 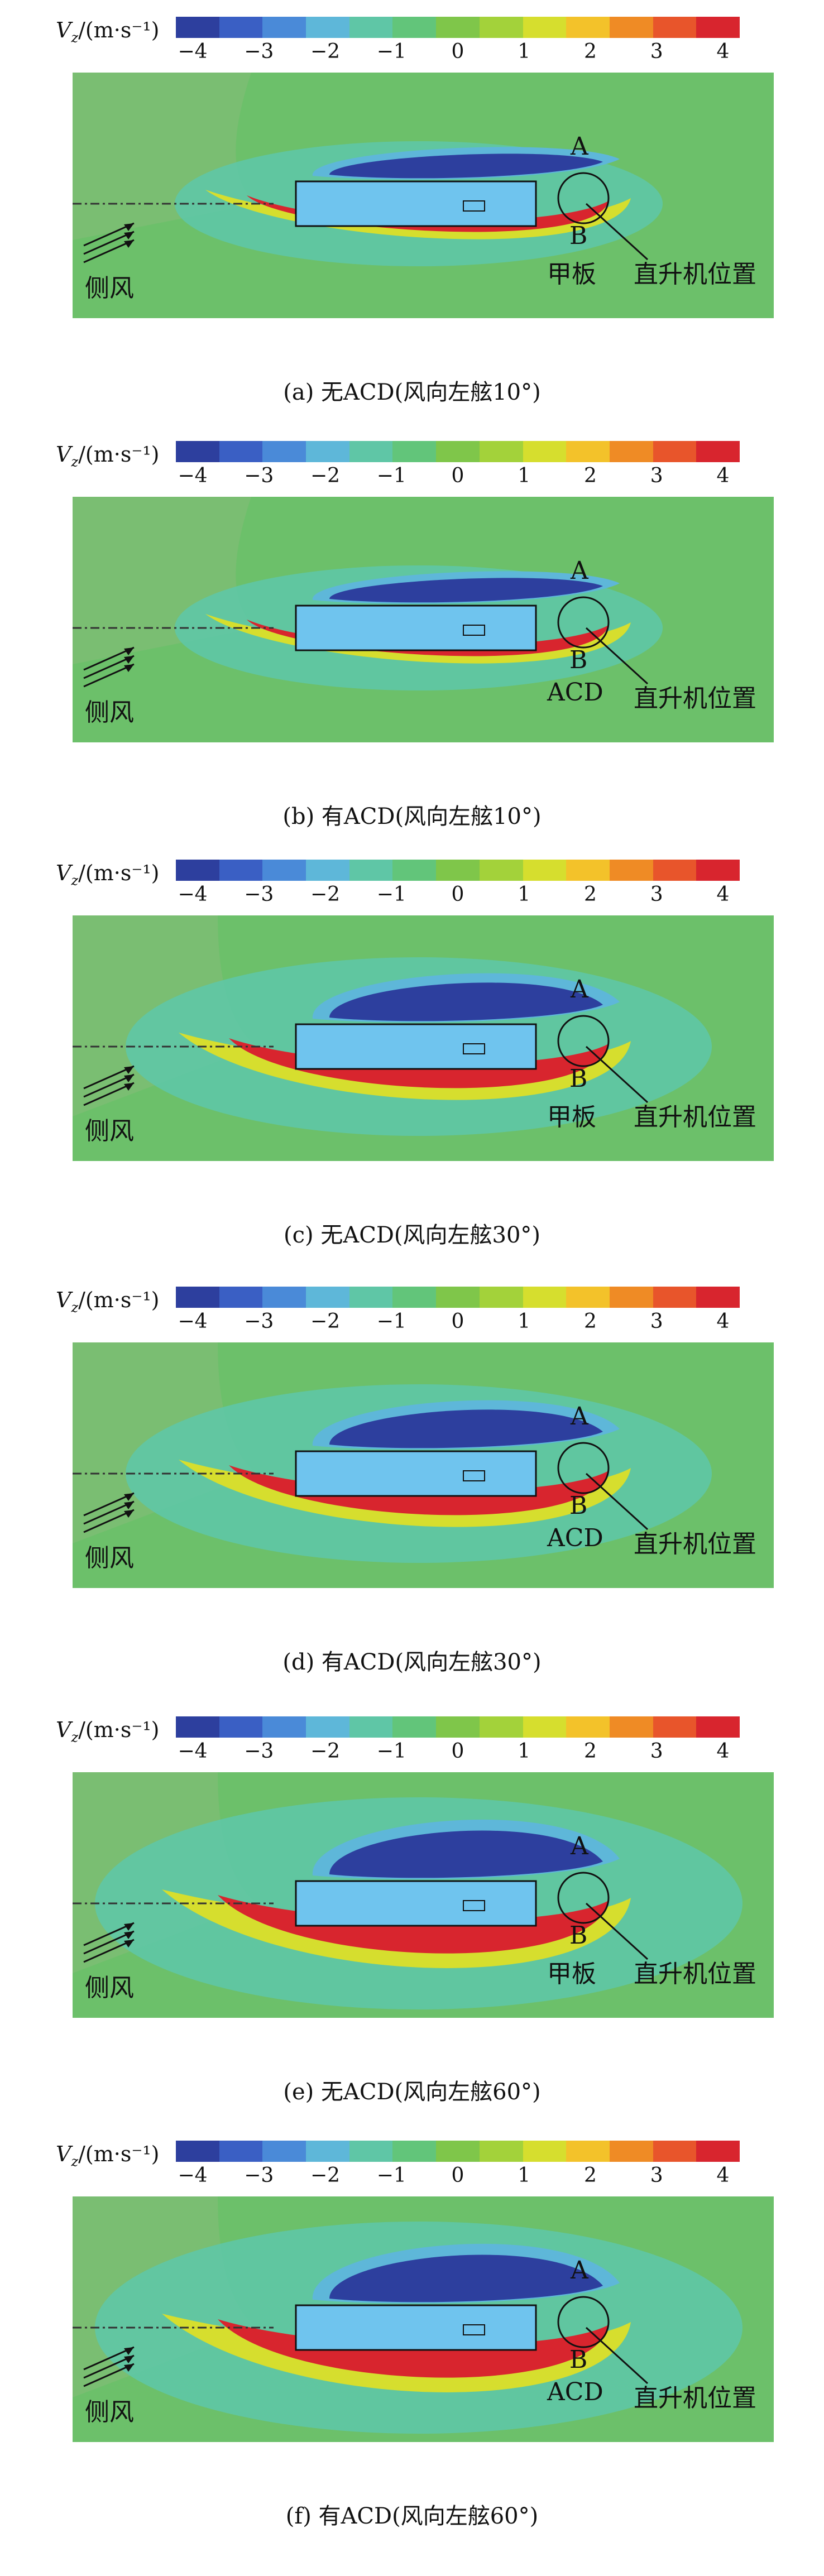 I want to click on label-acd: ACD, so click(x=575, y=692).